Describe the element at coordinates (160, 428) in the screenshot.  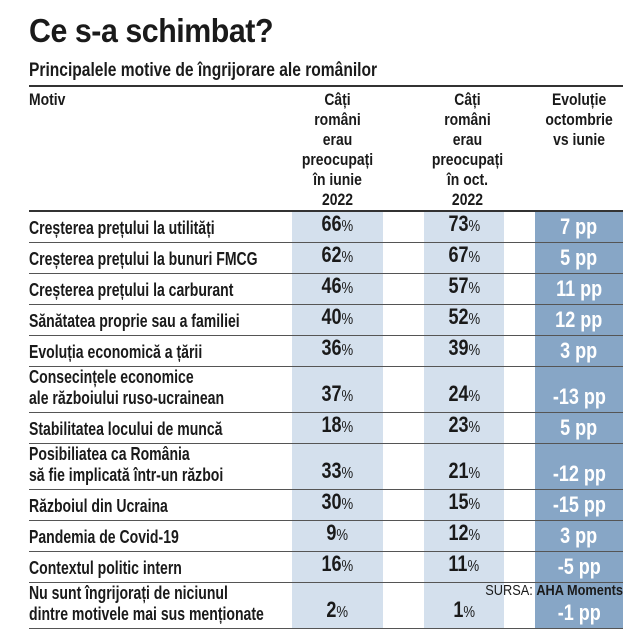
I see `motiv-cell: Stabilitatea locului de muncă` at that location.